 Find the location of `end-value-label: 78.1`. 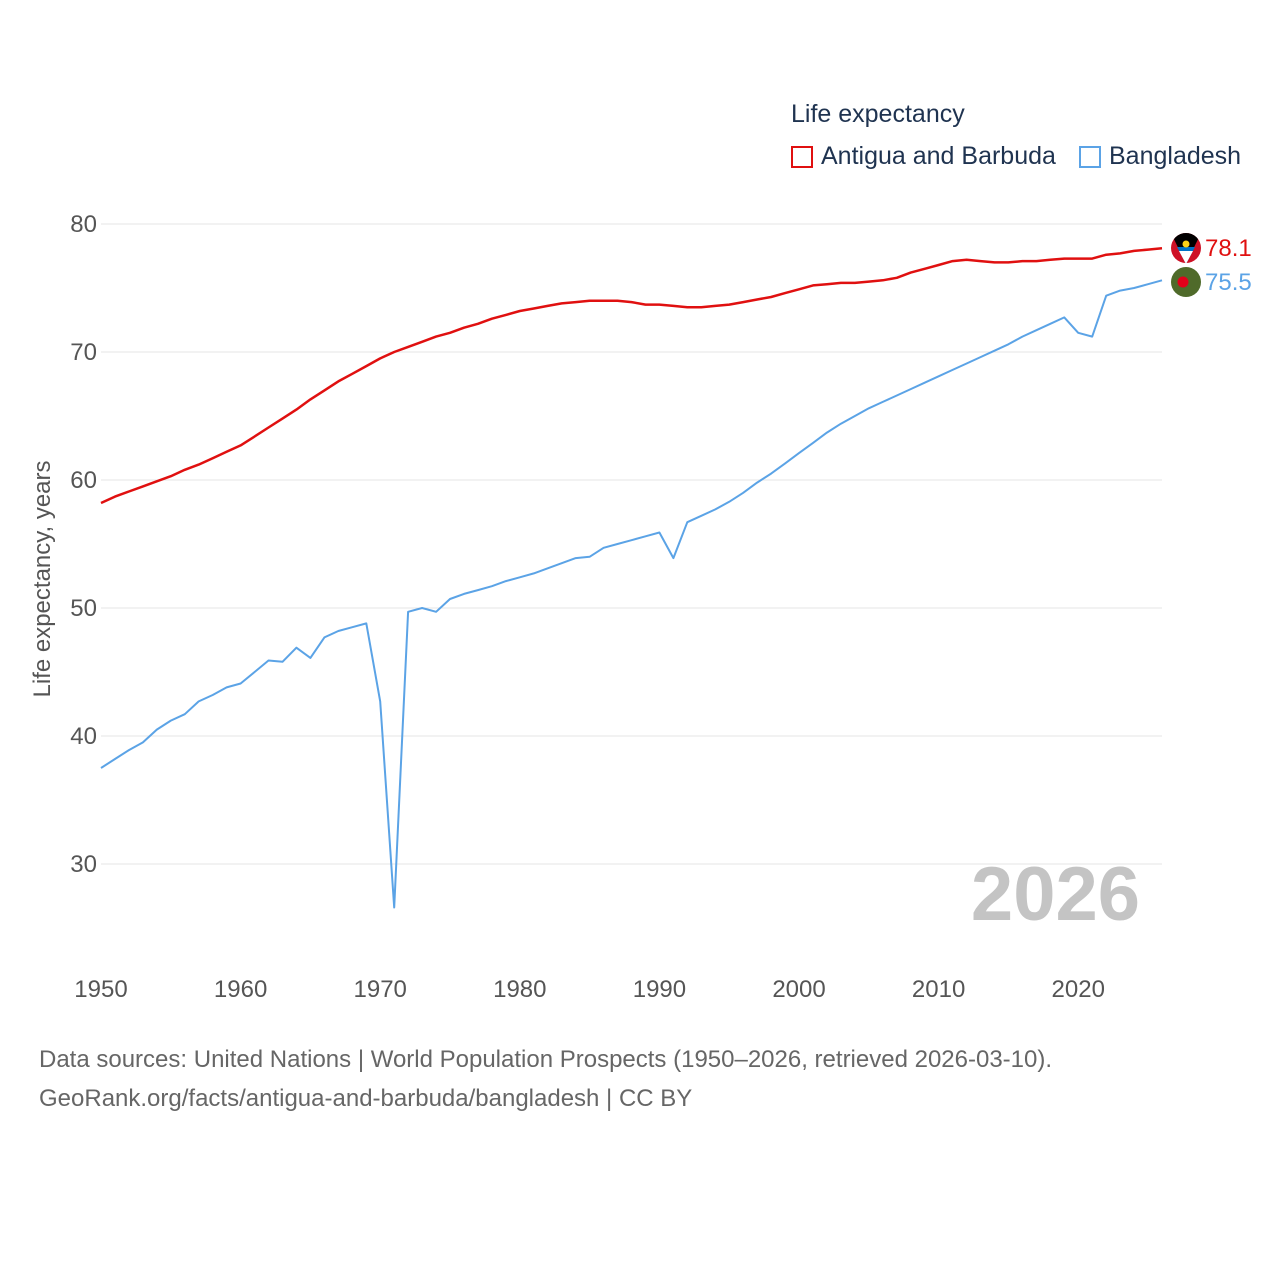

end-value-label: 78.1 is located at coordinates (1228, 248).